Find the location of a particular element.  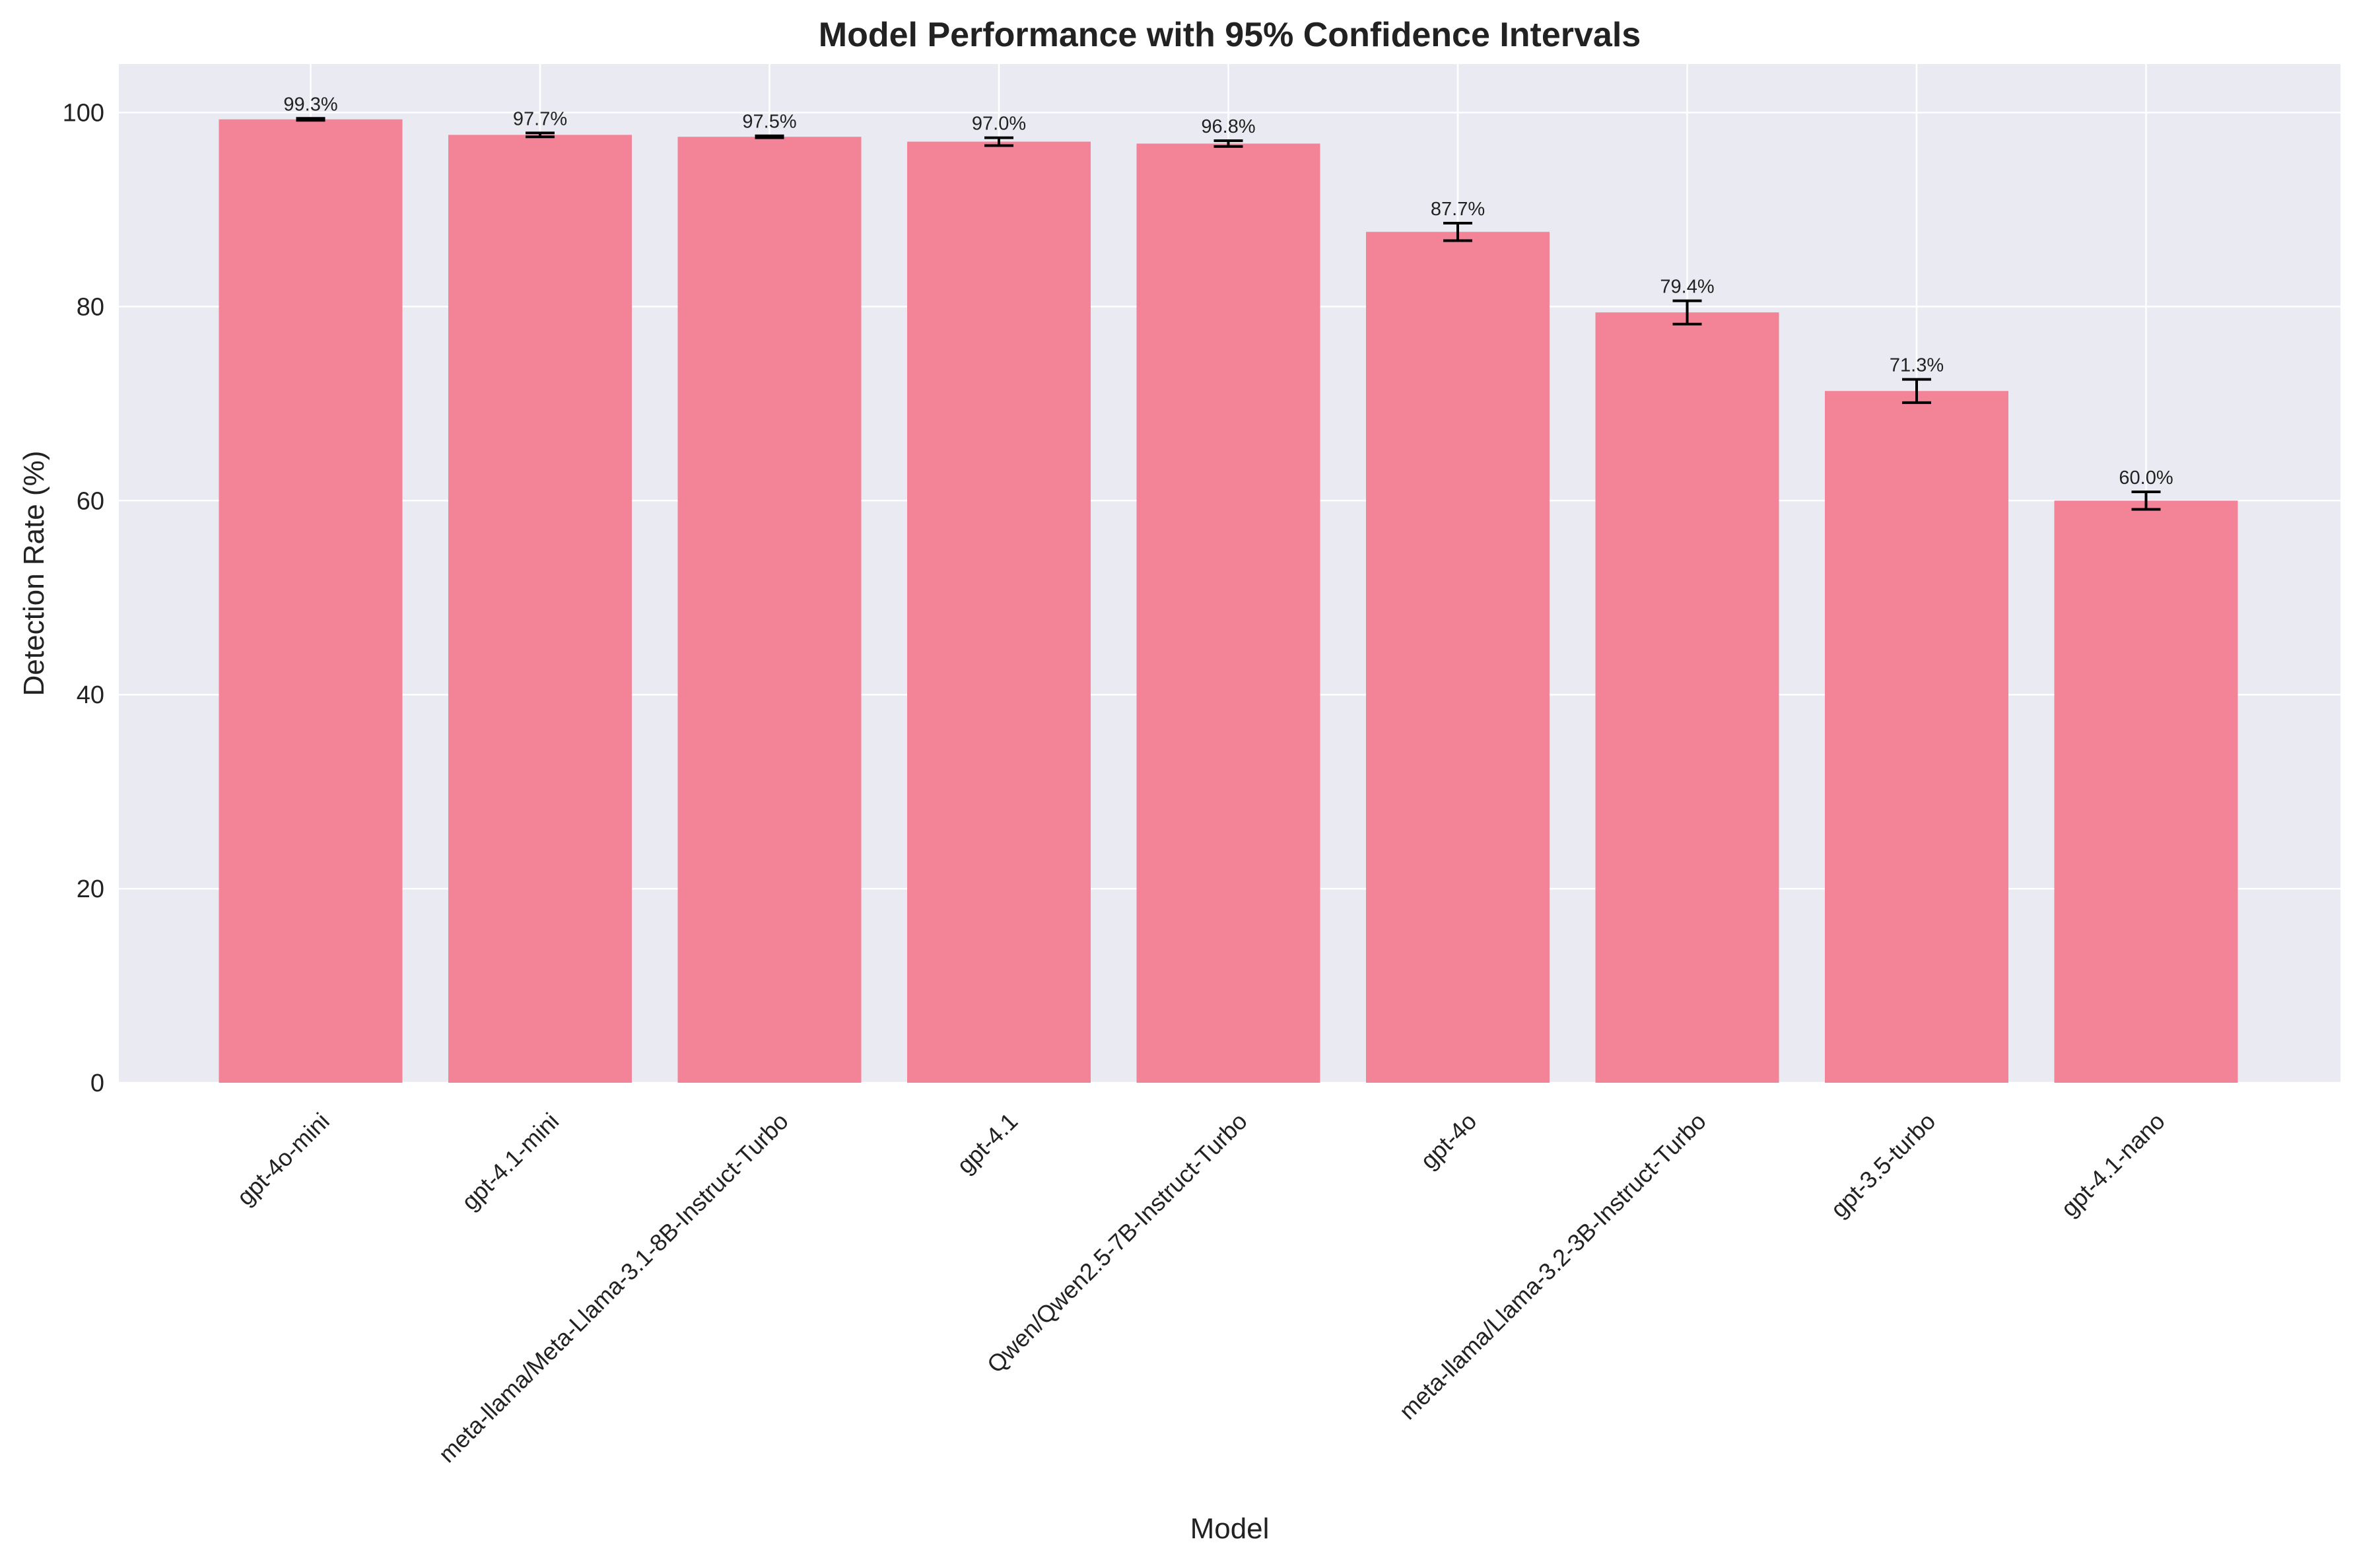

data-label: 97.5% is located at coordinates (769, 122).